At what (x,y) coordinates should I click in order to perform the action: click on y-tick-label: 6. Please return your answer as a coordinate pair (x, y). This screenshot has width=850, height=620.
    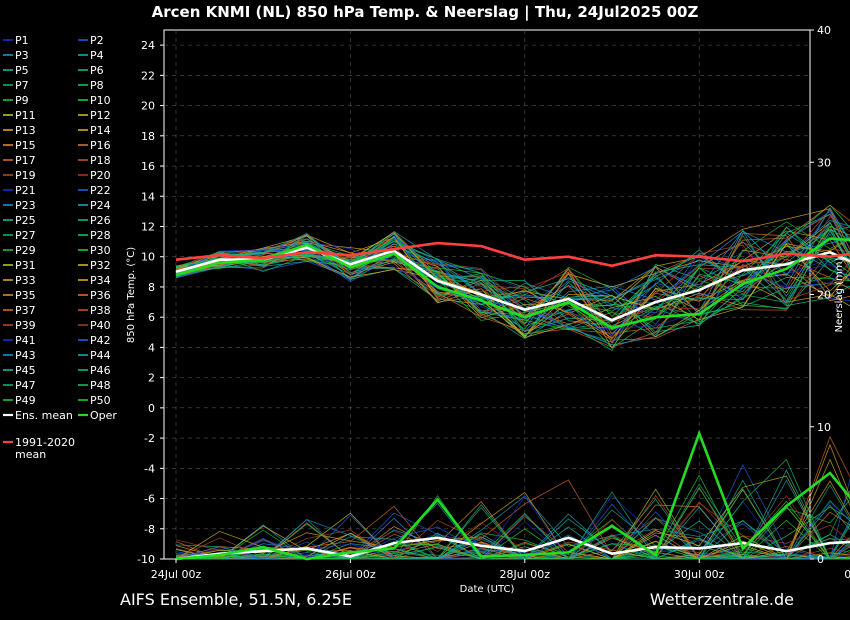
    Looking at the image, I should click on (151, 317).